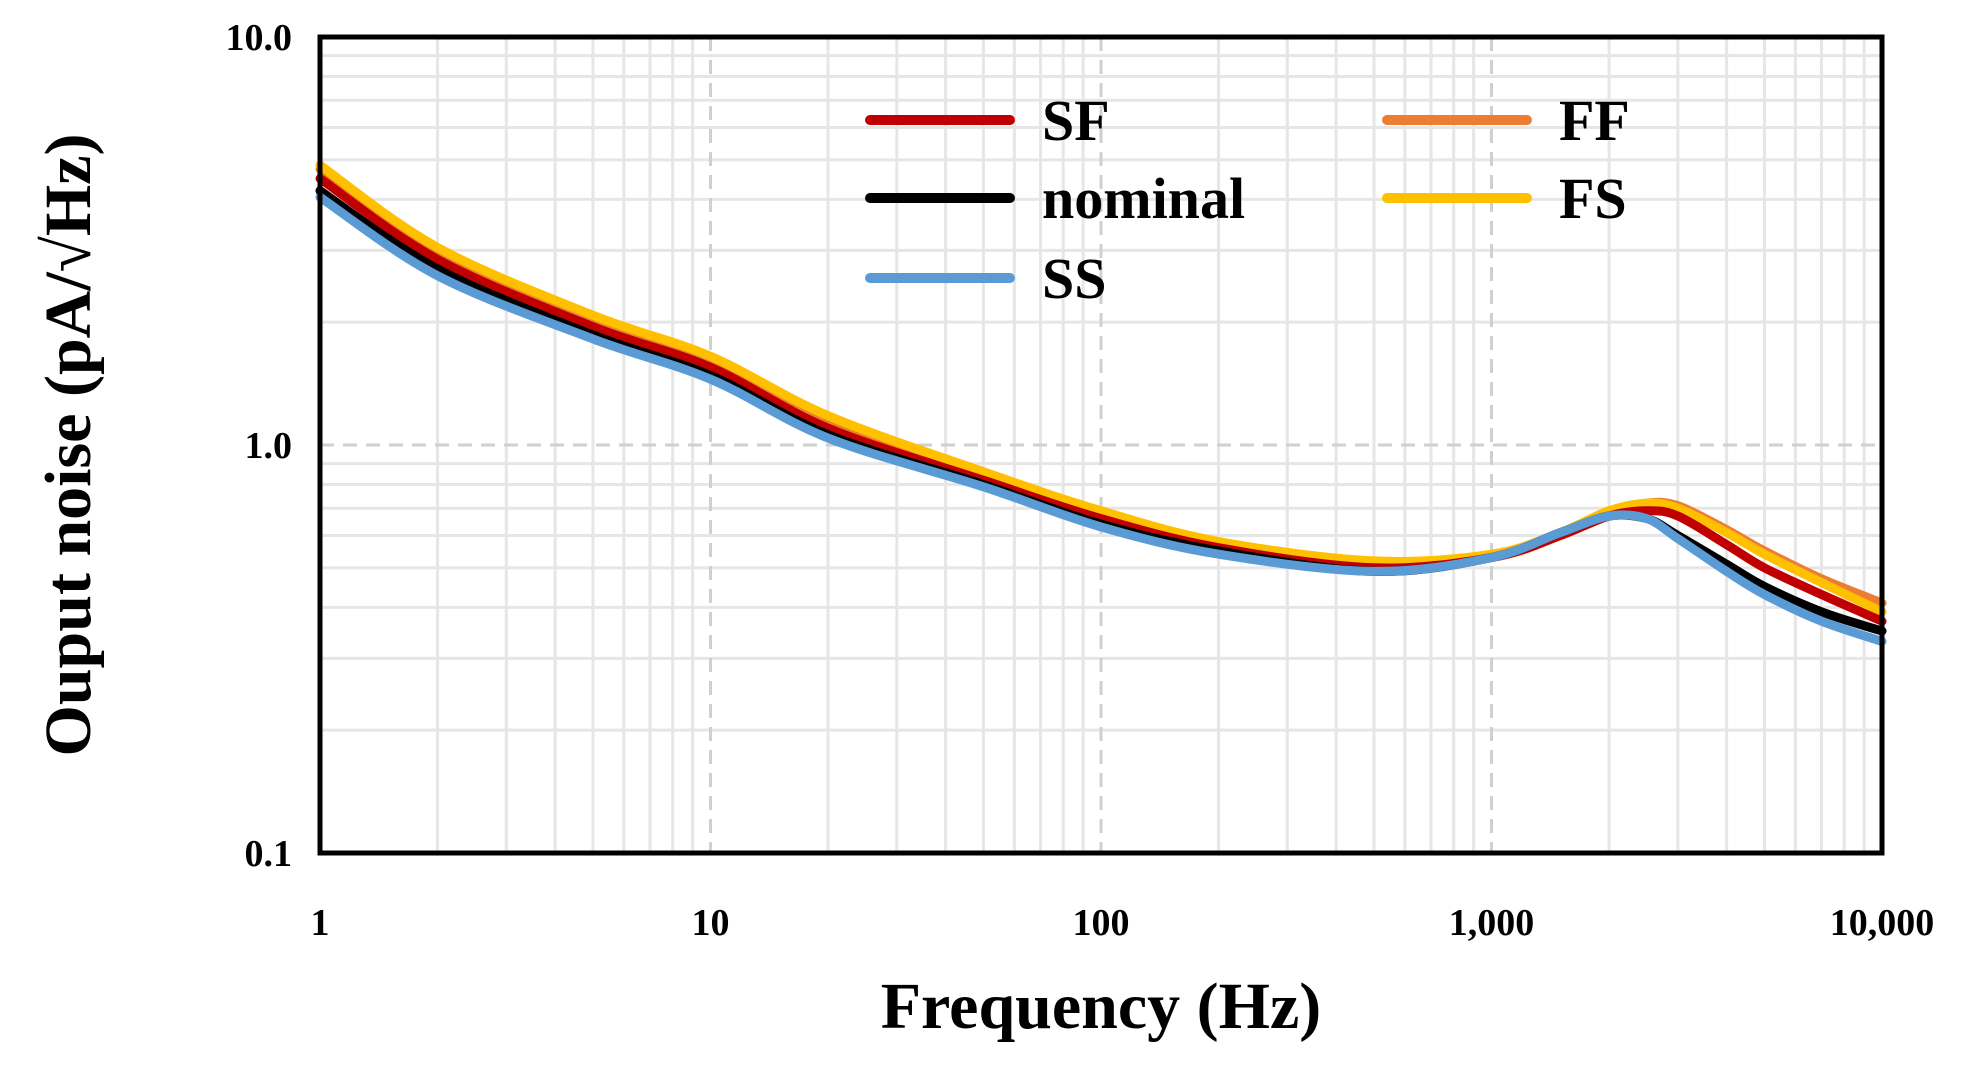  Describe the element at coordinates (1101, 1006) in the screenshot. I see `x-axis-title: Frequency (Hz)` at that location.